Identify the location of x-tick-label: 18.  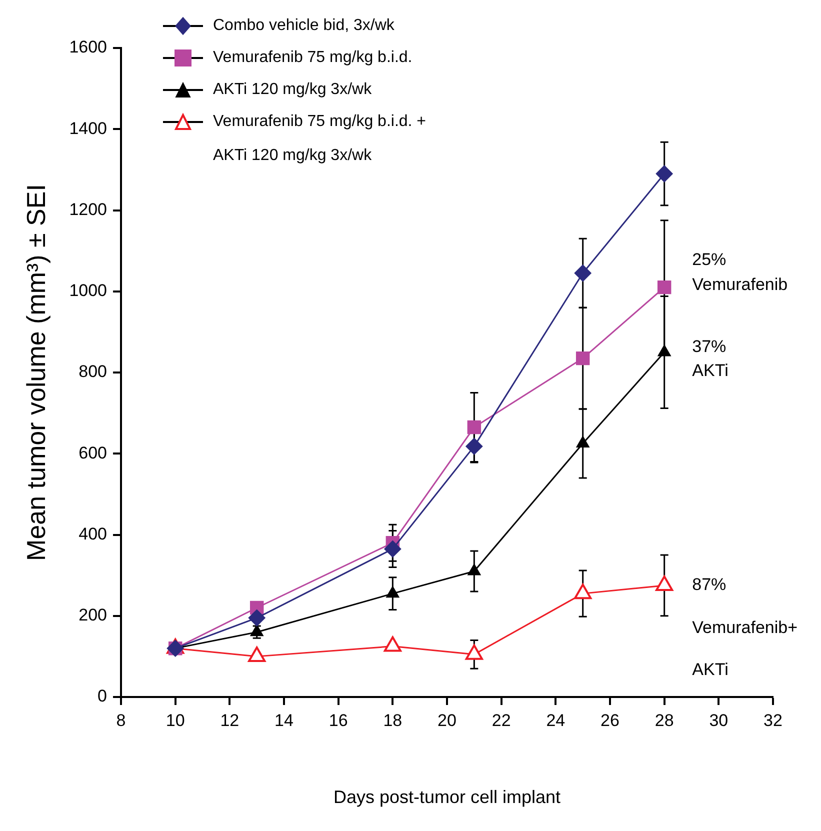
(392, 720).